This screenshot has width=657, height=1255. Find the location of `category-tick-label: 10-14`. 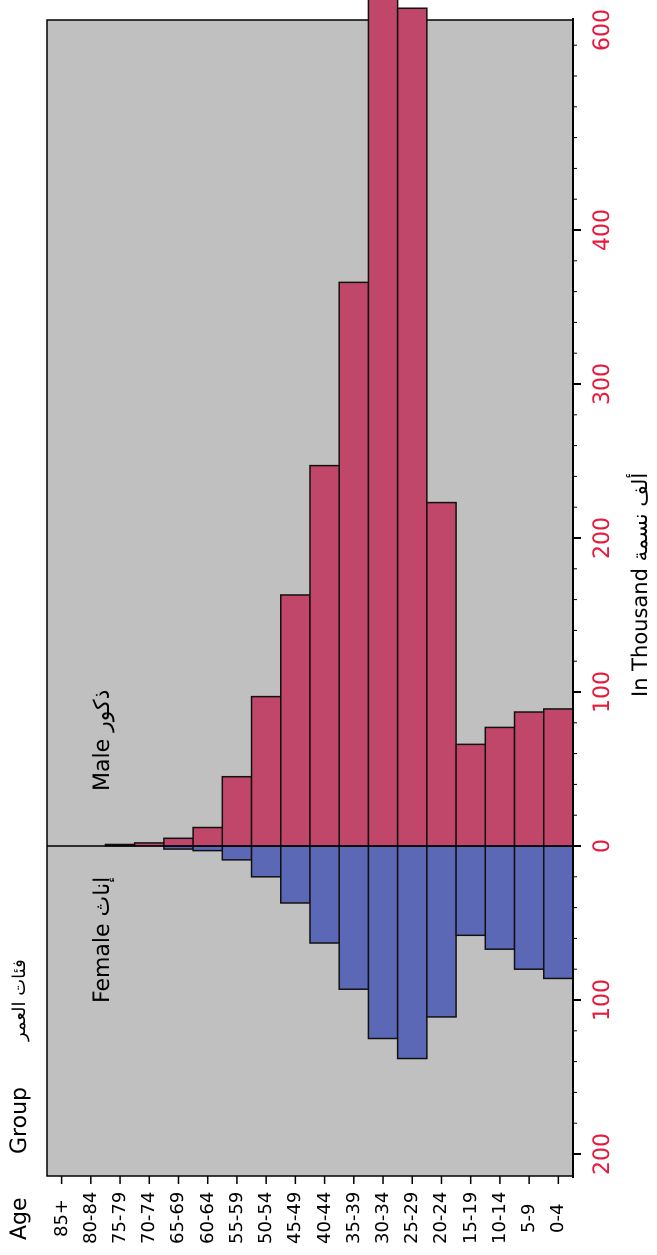

category-tick-label: 10-14 is located at coordinates (499, 1217).